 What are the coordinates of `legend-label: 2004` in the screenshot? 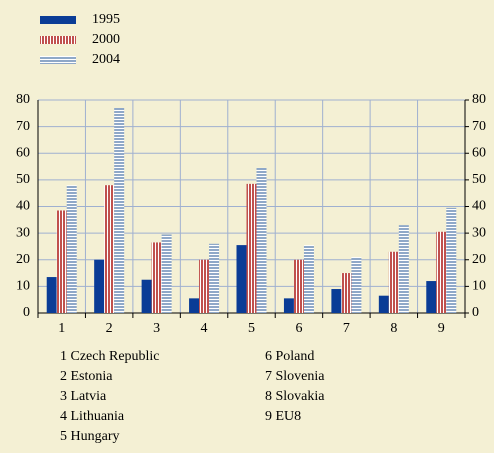 It's located at (106, 59).